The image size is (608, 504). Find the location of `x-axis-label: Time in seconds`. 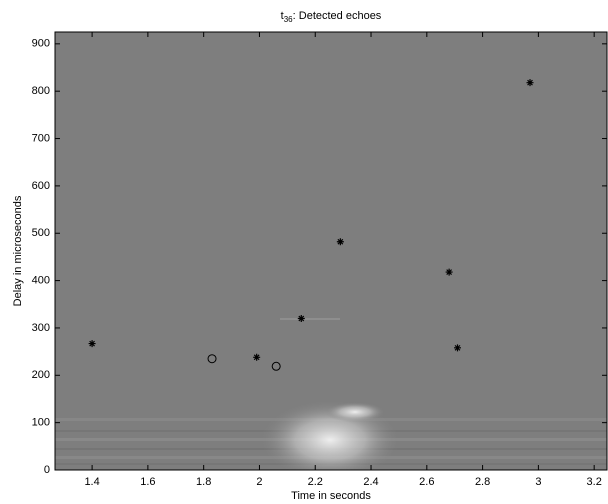

x-axis-label: Time in seconds is located at coordinates (331, 496).